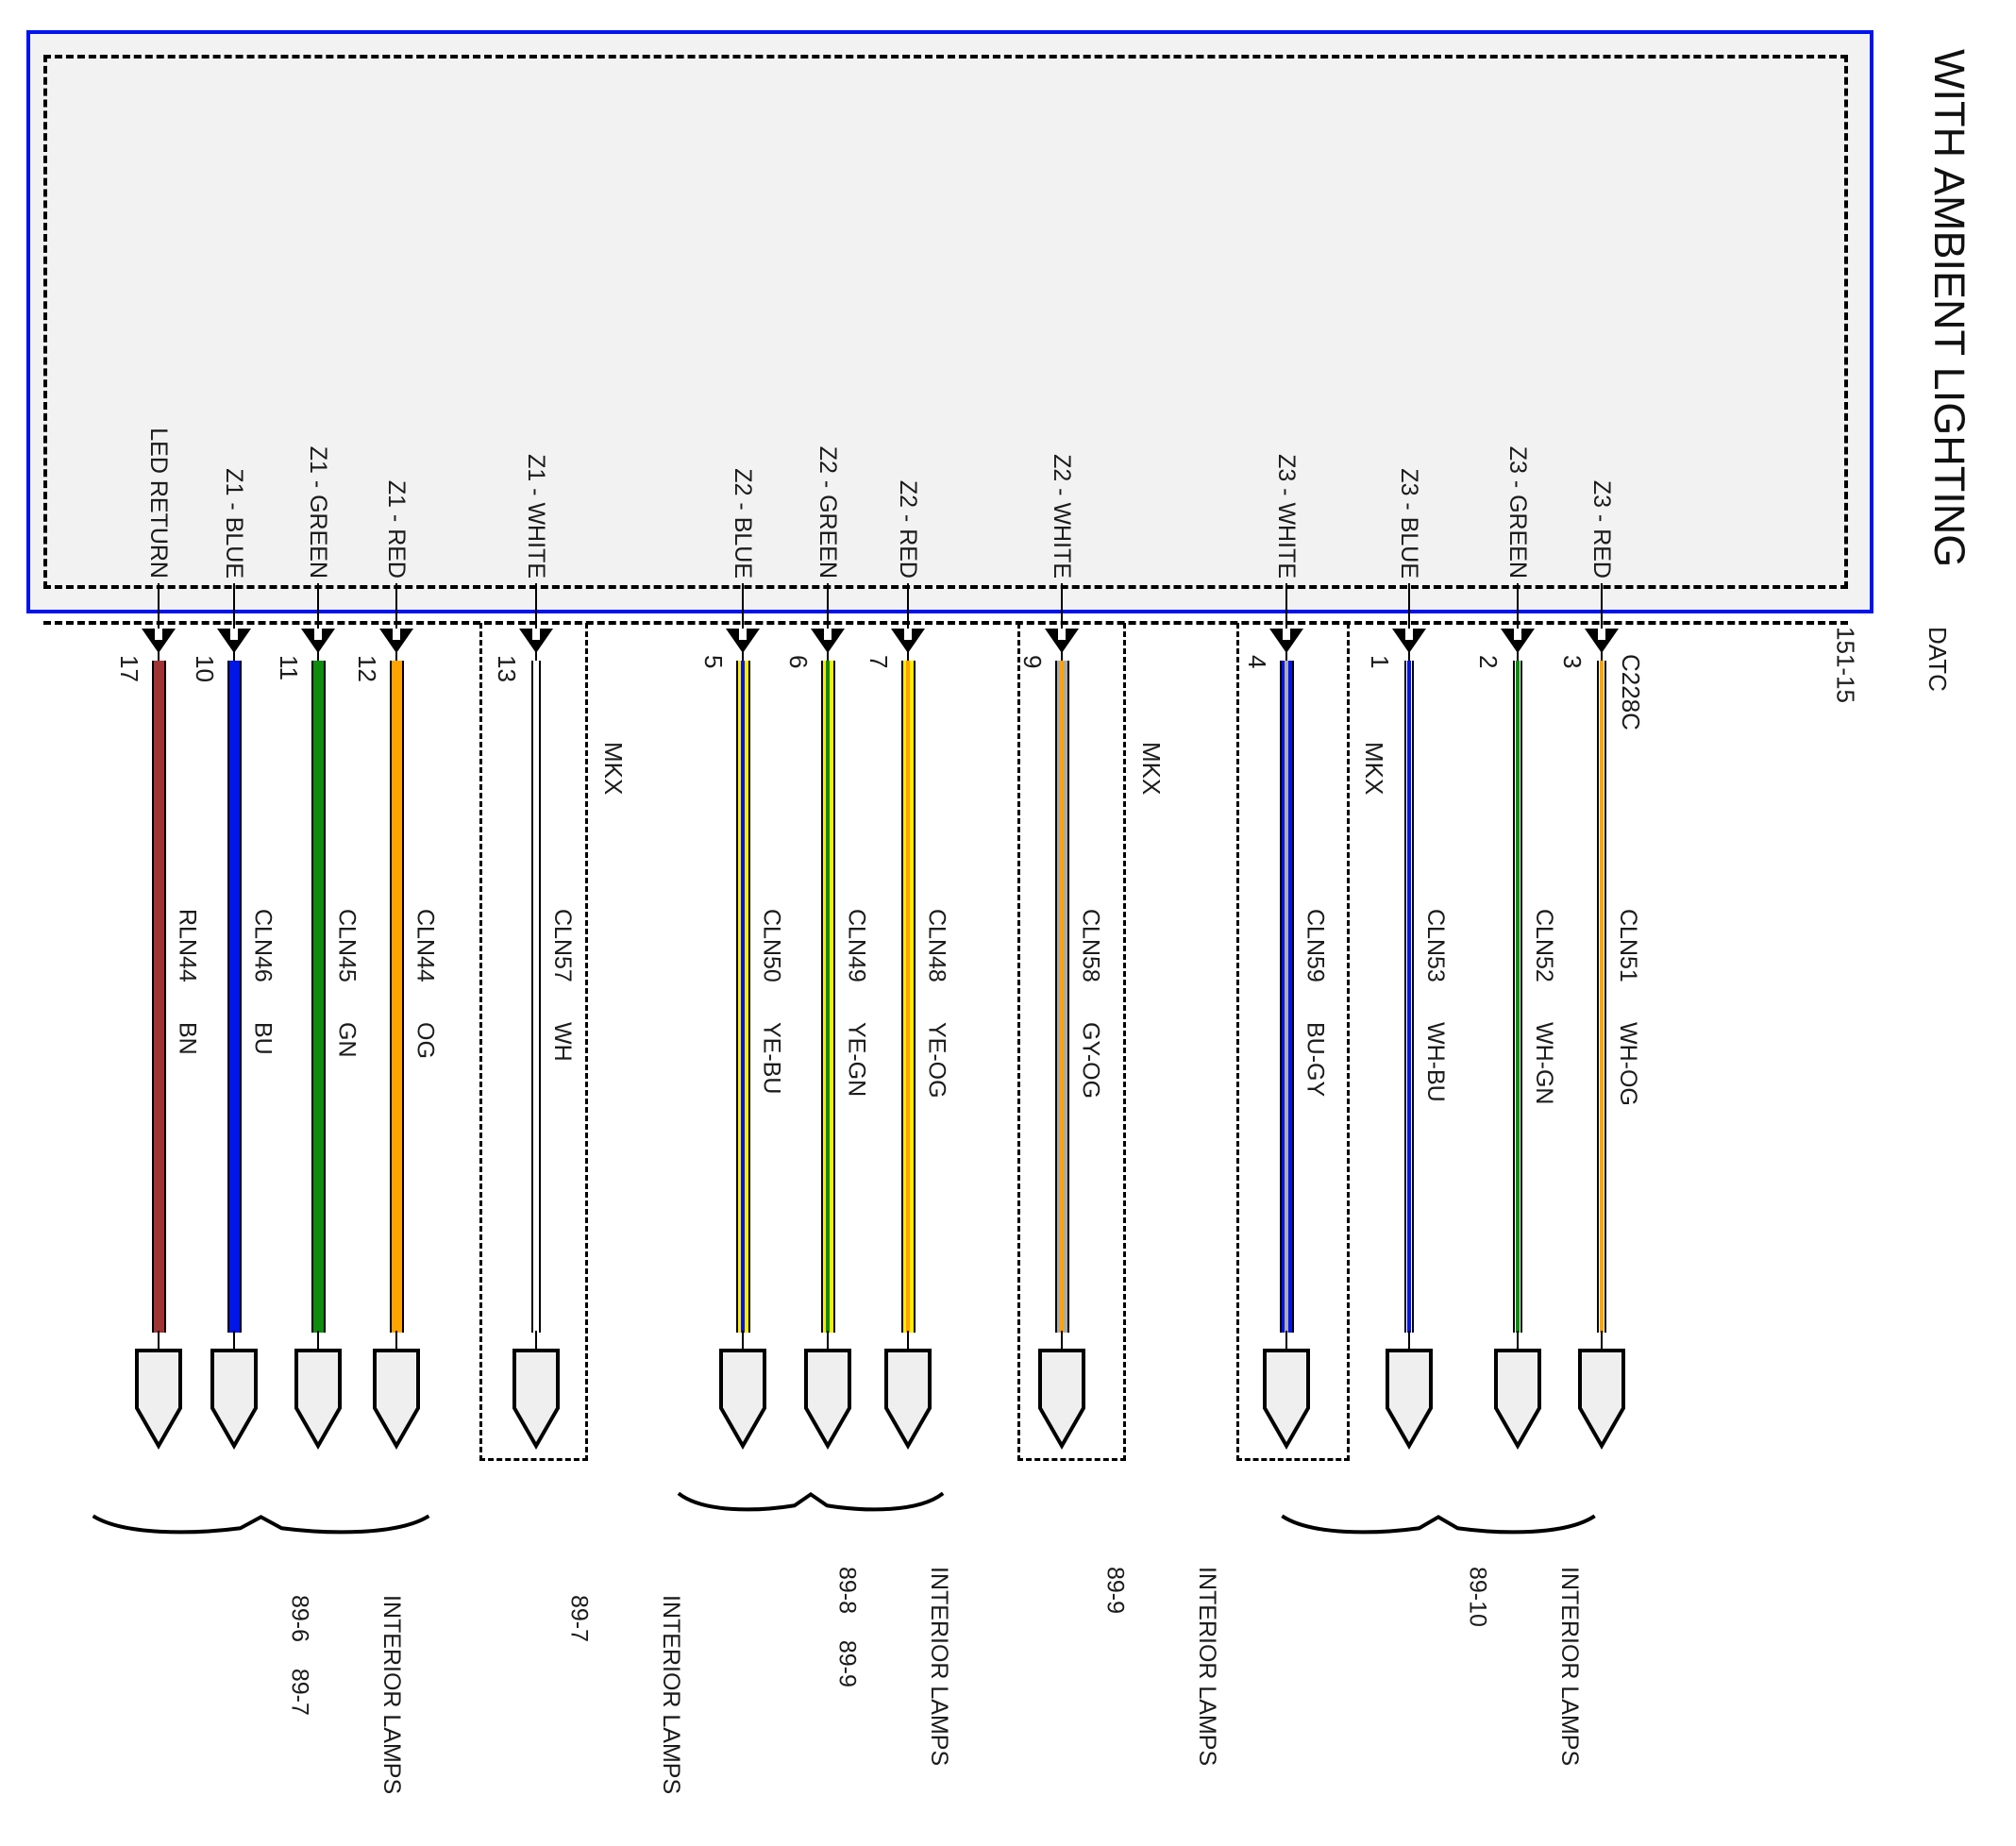  Describe the element at coordinates (1631, 692) in the screenshot. I see `connector-id-label: C228C` at that location.